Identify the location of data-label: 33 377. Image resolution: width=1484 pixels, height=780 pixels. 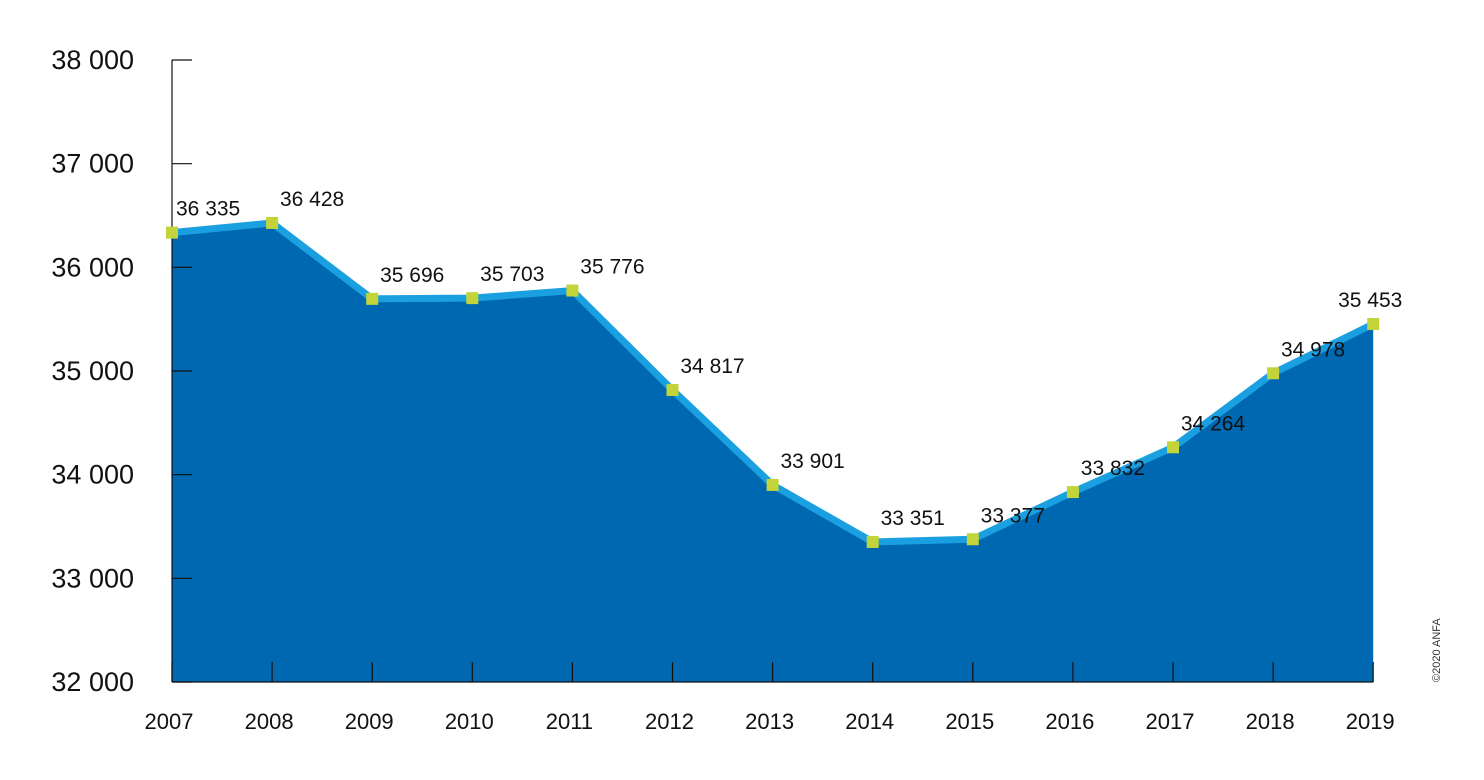
(1013, 515).